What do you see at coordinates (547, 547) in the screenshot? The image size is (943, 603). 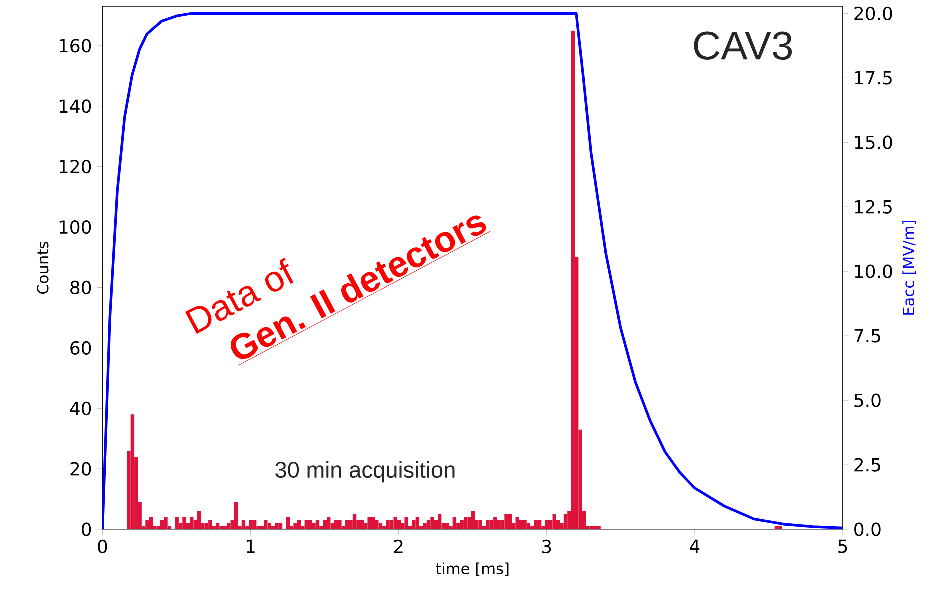 I see `x-tick-label: 3` at bounding box center [547, 547].